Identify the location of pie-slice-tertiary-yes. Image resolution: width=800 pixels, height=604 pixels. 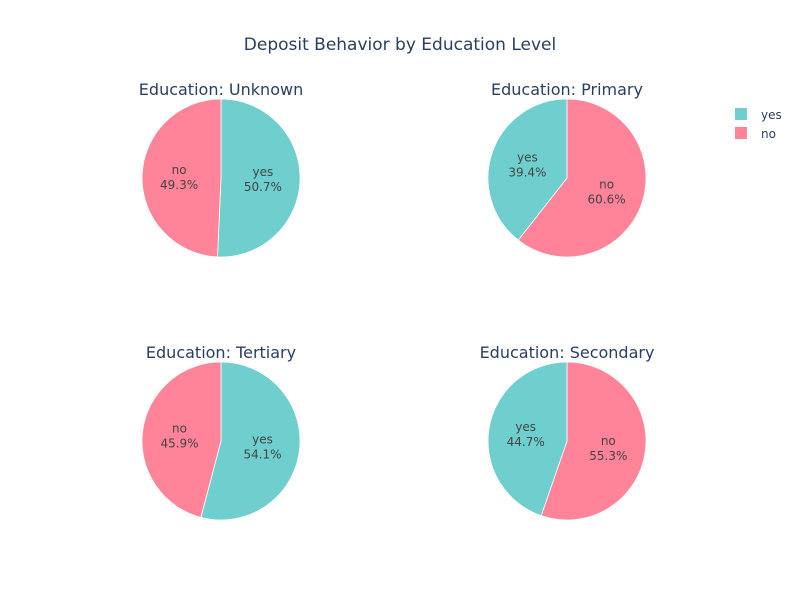
(250, 441).